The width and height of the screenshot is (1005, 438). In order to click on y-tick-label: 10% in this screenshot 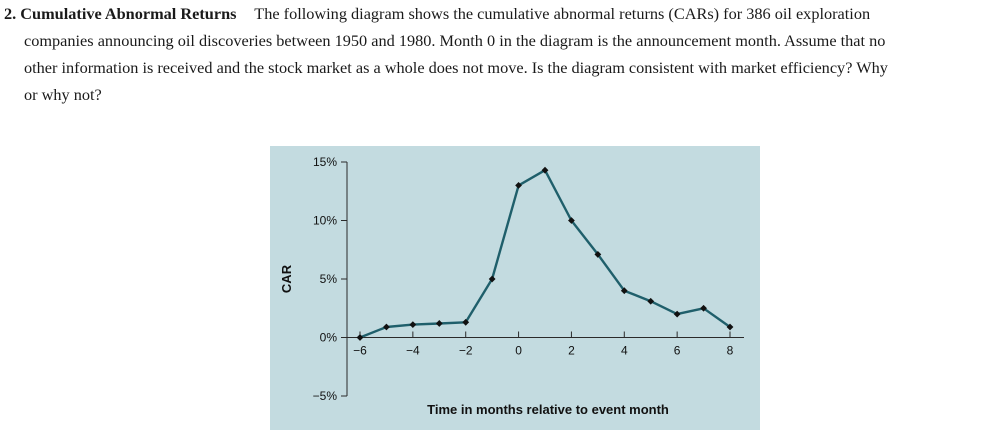, I will do `click(325, 221)`.